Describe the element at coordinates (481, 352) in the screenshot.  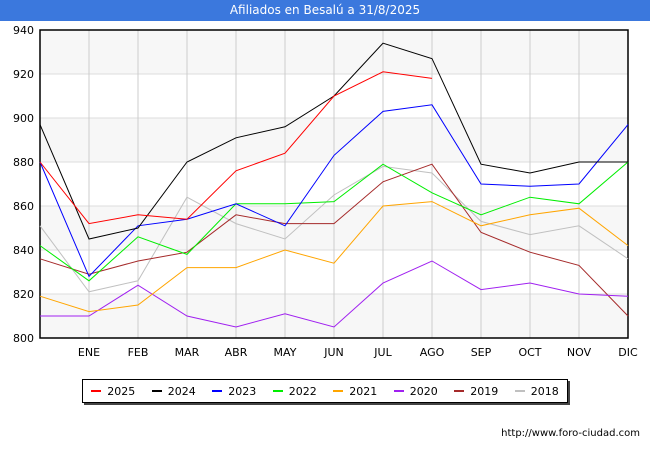
I see `x-tick-label: SEP` at that location.